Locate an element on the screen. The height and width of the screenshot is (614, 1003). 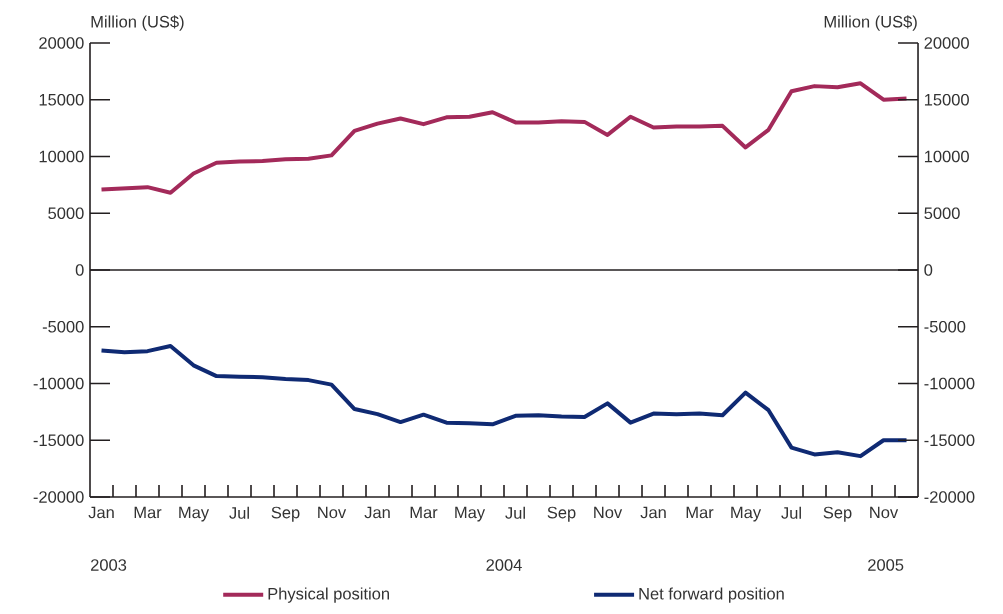
y-tick-label: 10000 is located at coordinates (61, 156).